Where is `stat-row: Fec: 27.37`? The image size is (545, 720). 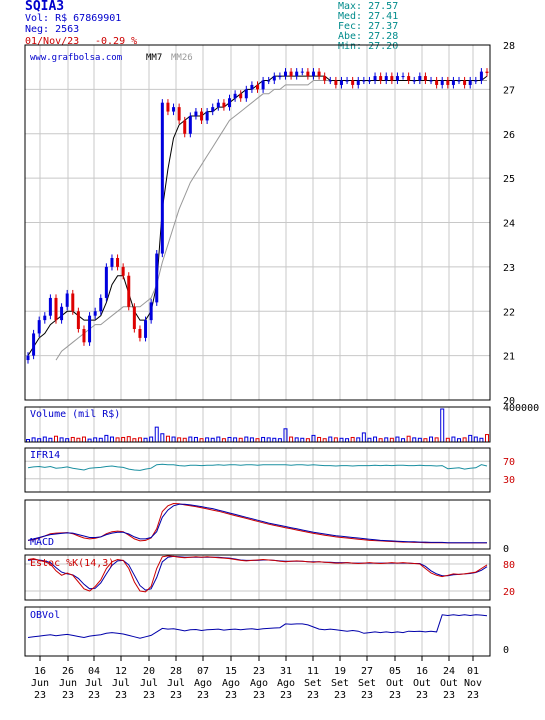
stat-row: Fec: 27.37 is located at coordinates (368, 26).